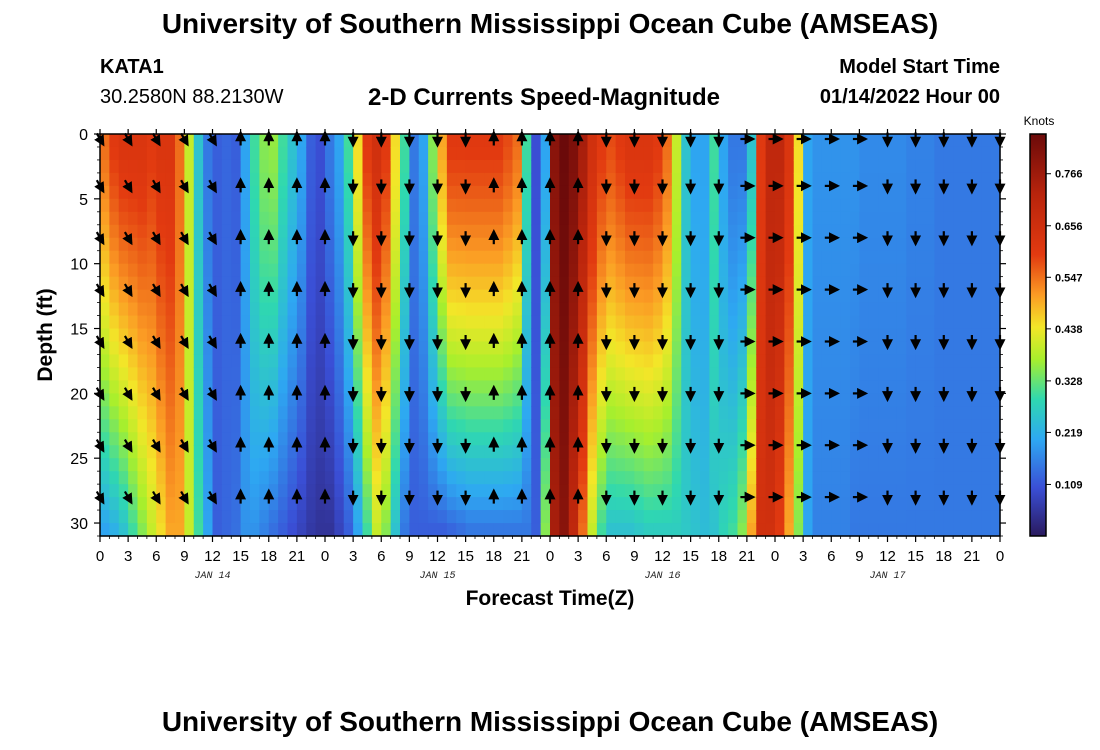 The height and width of the screenshot is (750, 1100). Describe the element at coordinates (79, 394) in the screenshot. I see `y-tick-label: 20` at that location.